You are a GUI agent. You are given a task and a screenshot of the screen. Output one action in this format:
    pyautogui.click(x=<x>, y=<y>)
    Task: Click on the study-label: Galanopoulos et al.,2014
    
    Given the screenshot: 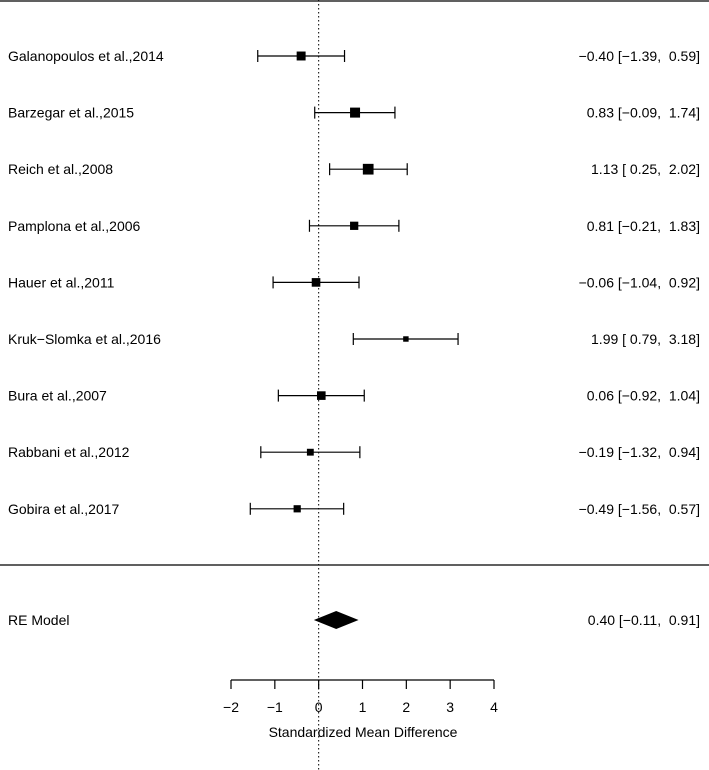 What is the action you would take?
    pyautogui.click(x=86, y=56)
    